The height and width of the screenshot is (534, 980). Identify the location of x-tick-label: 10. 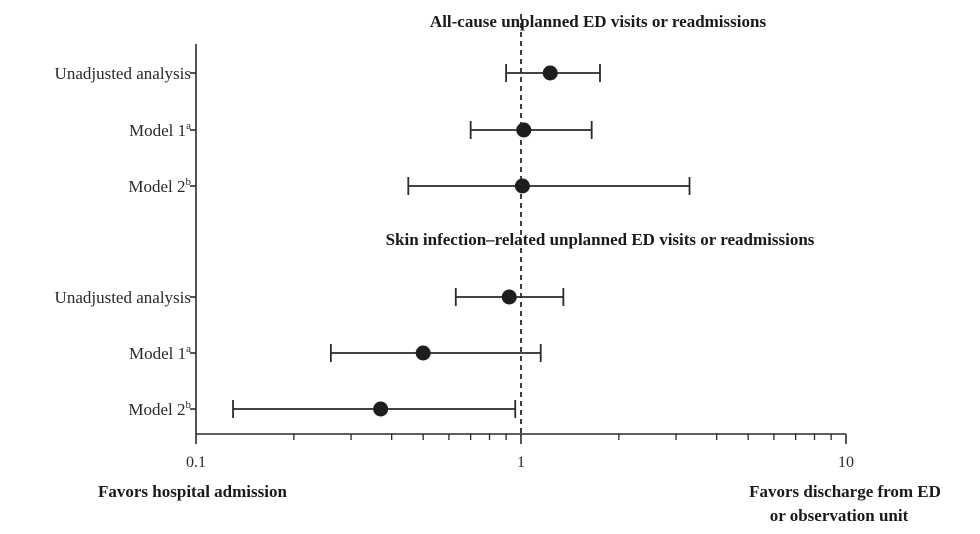
(846, 462).